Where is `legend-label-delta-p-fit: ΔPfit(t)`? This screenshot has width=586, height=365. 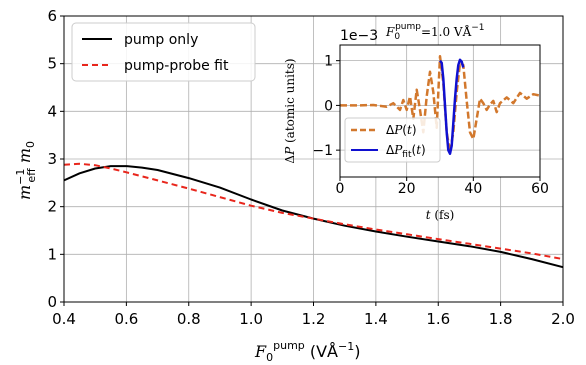
legend-label-delta-p-fit: ΔPfit(t) is located at coordinates (406, 151).